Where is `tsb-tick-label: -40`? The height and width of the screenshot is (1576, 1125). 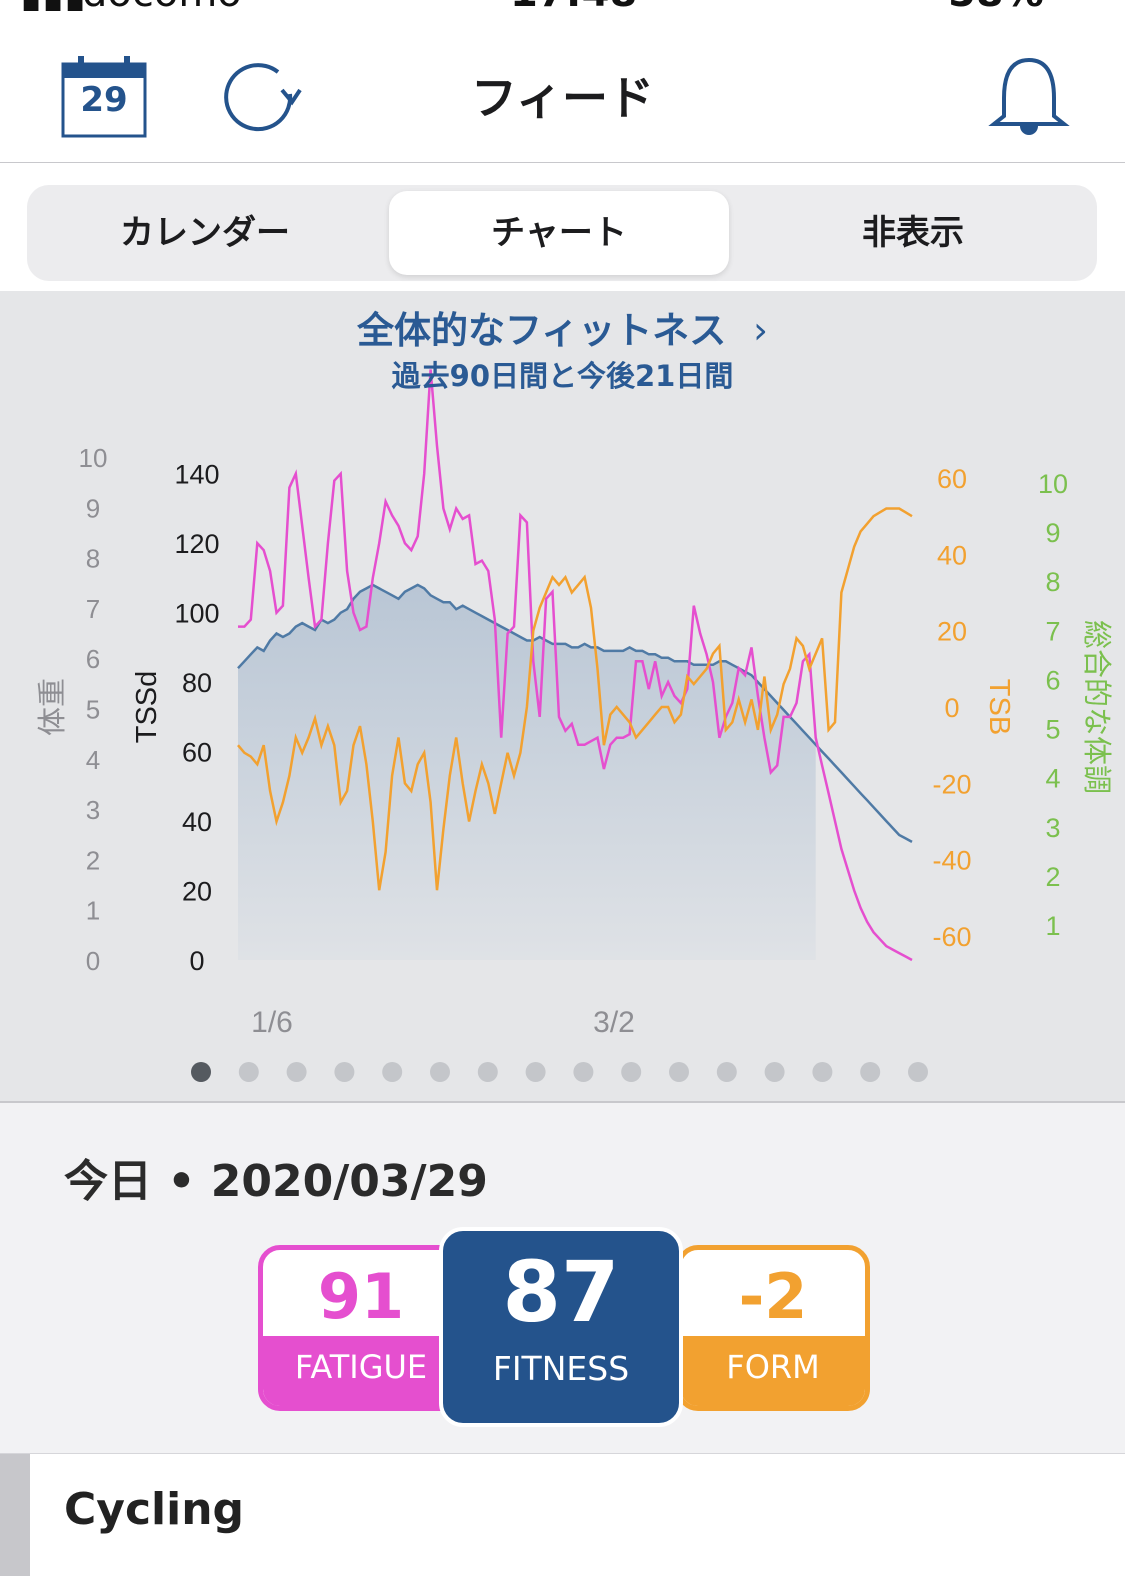 tsb-tick-label: -40 is located at coordinates (951, 861).